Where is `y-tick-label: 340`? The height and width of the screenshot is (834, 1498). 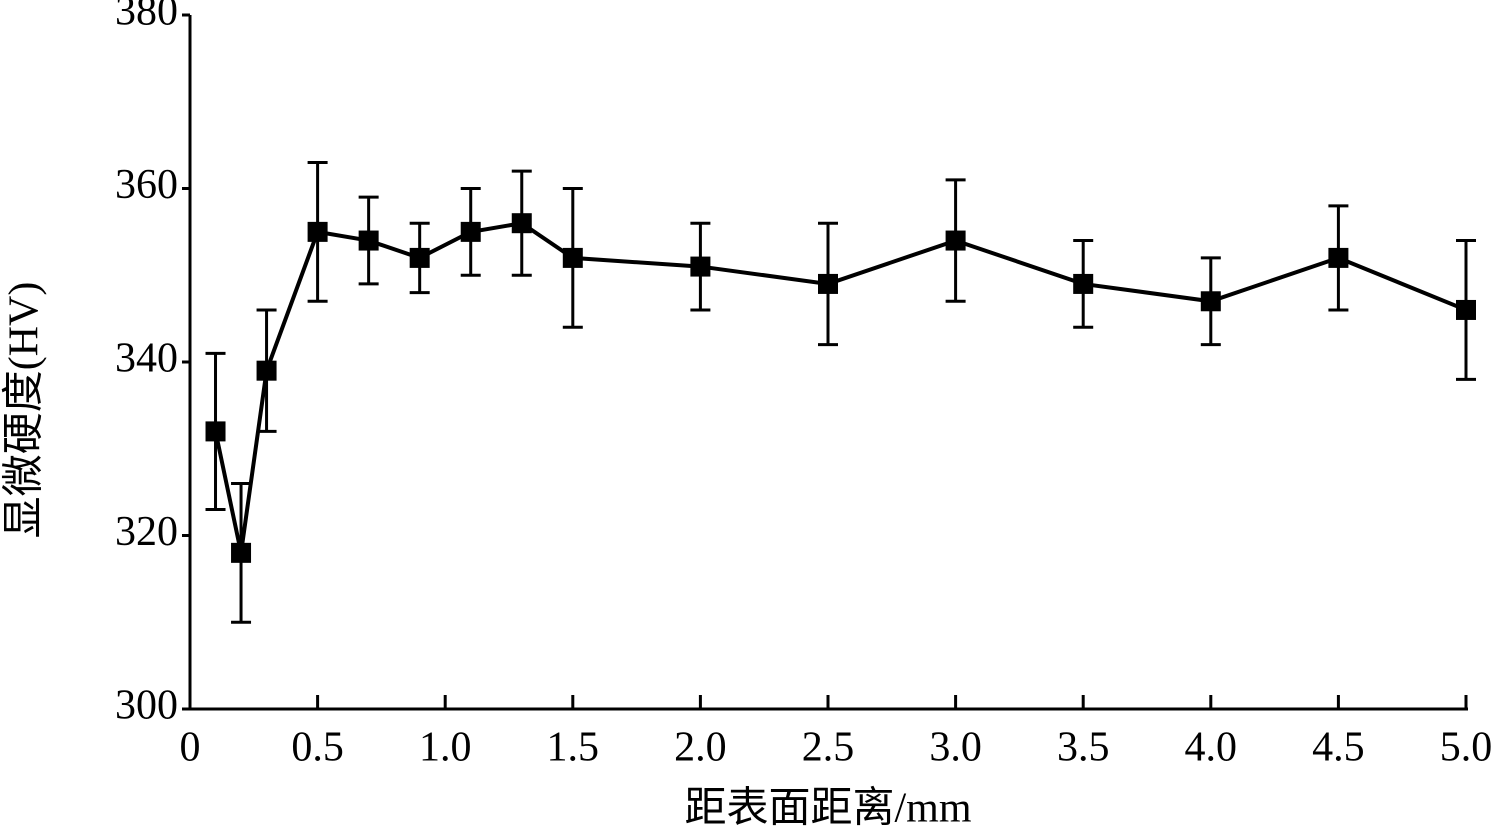 y-tick-label: 340 is located at coordinates (146, 359).